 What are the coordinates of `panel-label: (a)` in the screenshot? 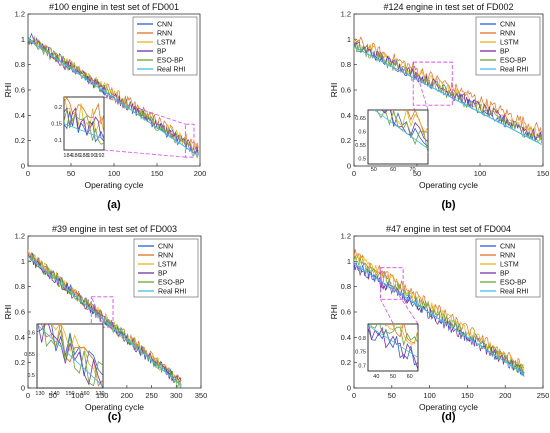 It's located at (114, 205).